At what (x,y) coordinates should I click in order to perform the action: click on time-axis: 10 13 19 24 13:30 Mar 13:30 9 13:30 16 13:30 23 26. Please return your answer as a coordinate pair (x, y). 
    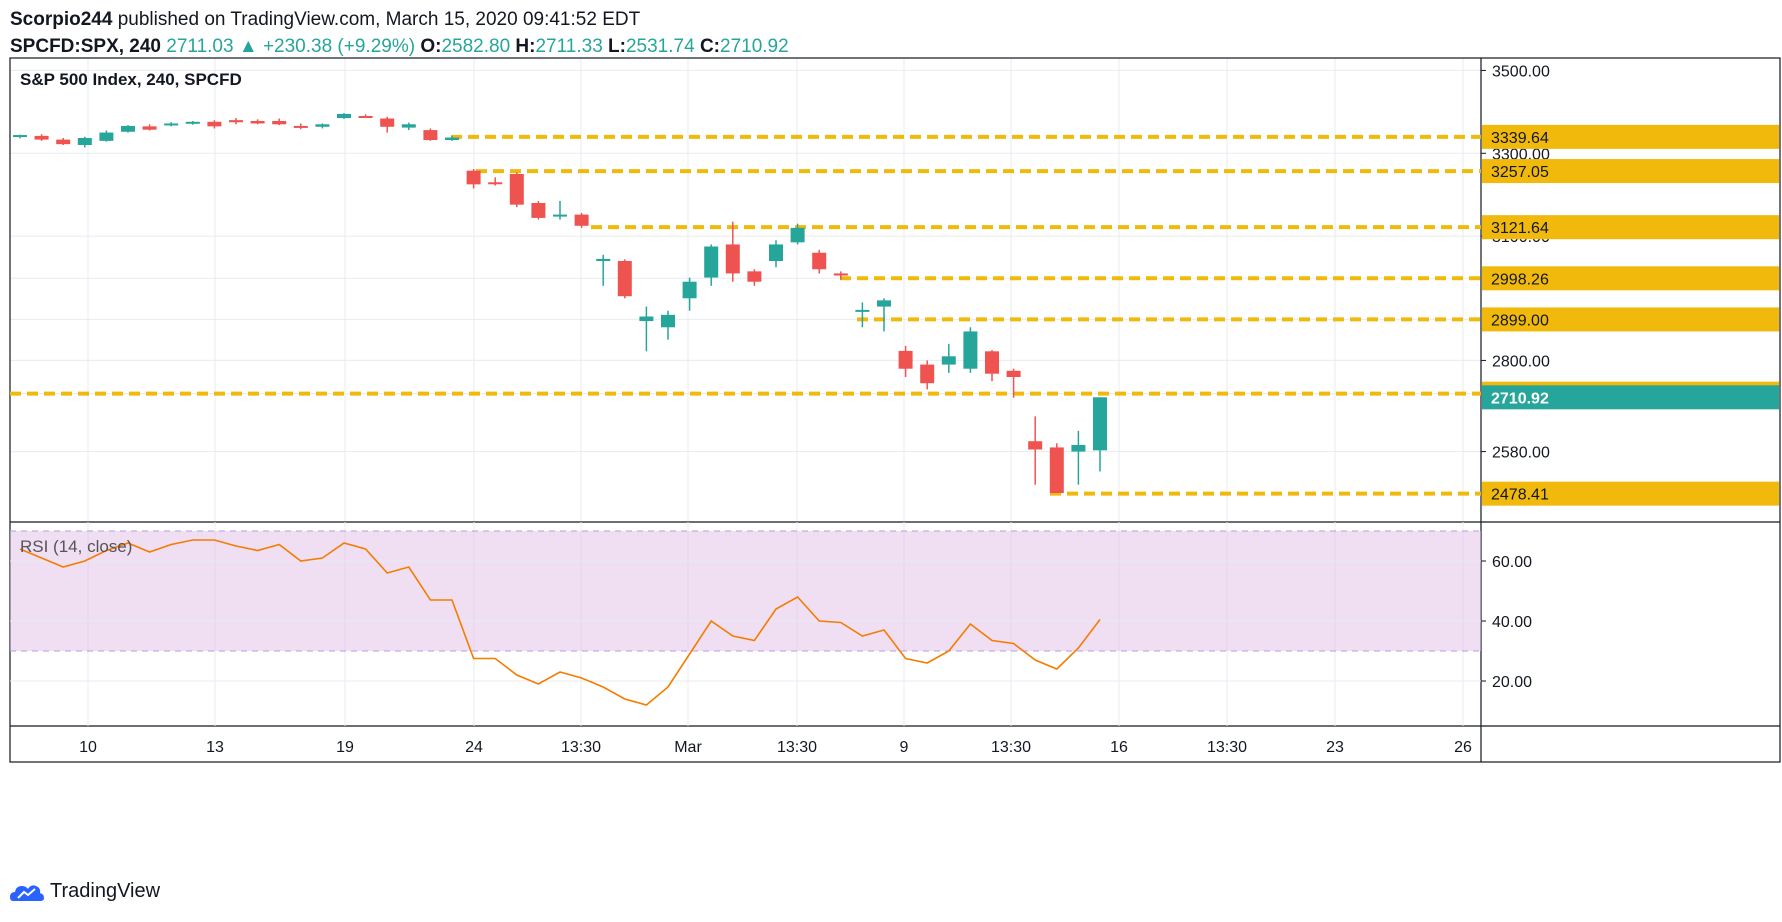
    Looking at the image, I should click on (775, 747).